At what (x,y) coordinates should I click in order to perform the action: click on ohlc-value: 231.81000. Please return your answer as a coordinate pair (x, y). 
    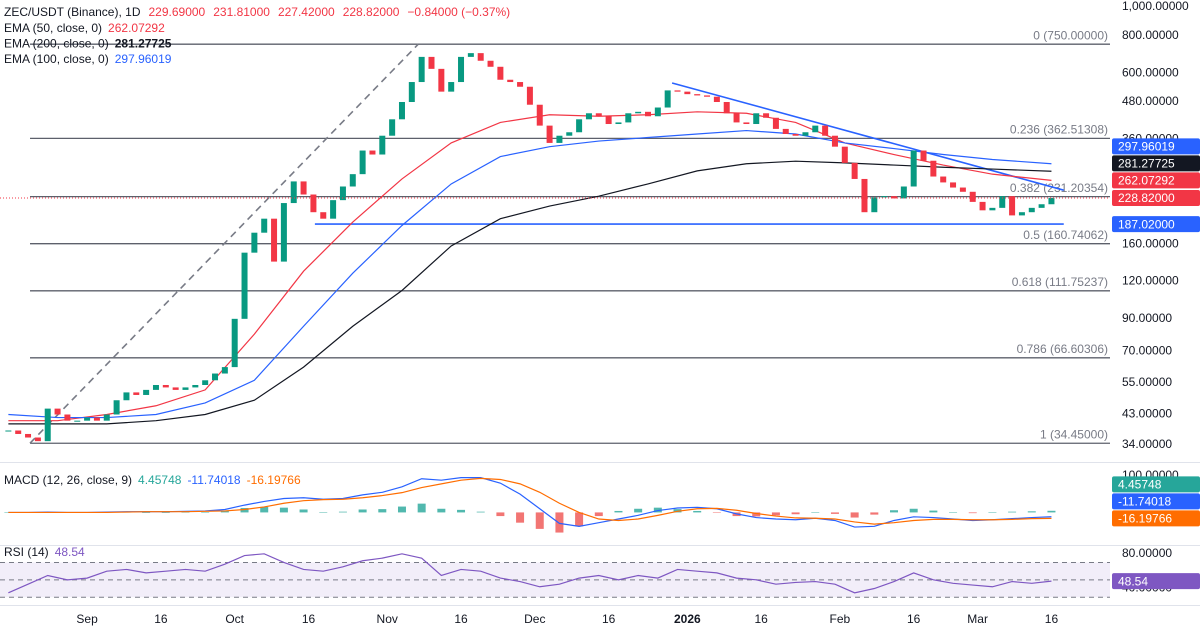
    Looking at the image, I should click on (241, 12).